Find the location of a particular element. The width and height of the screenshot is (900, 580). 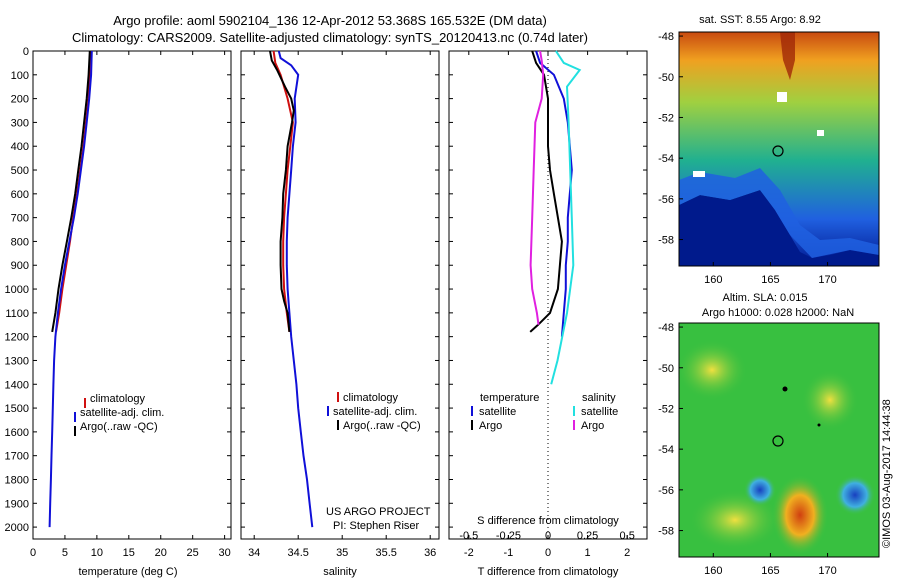

legend-sal-satellite: satellite is located at coordinates (599, 412).